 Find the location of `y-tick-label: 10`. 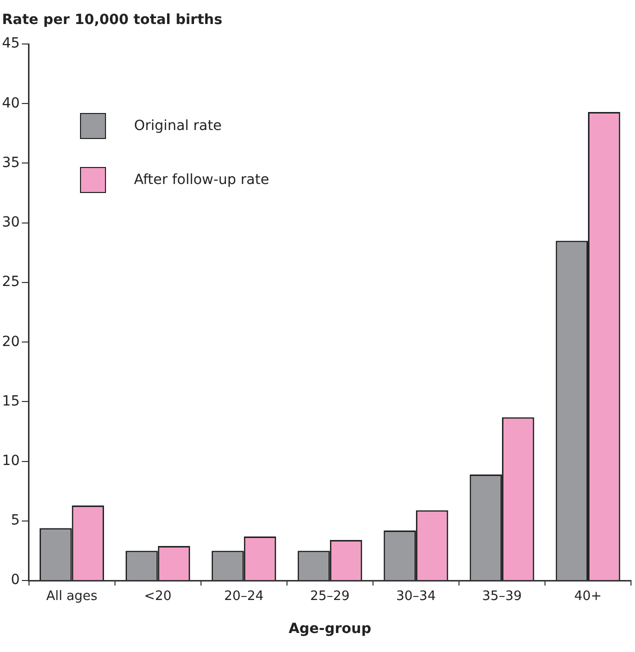

y-tick-label: 10 is located at coordinates (11, 460).